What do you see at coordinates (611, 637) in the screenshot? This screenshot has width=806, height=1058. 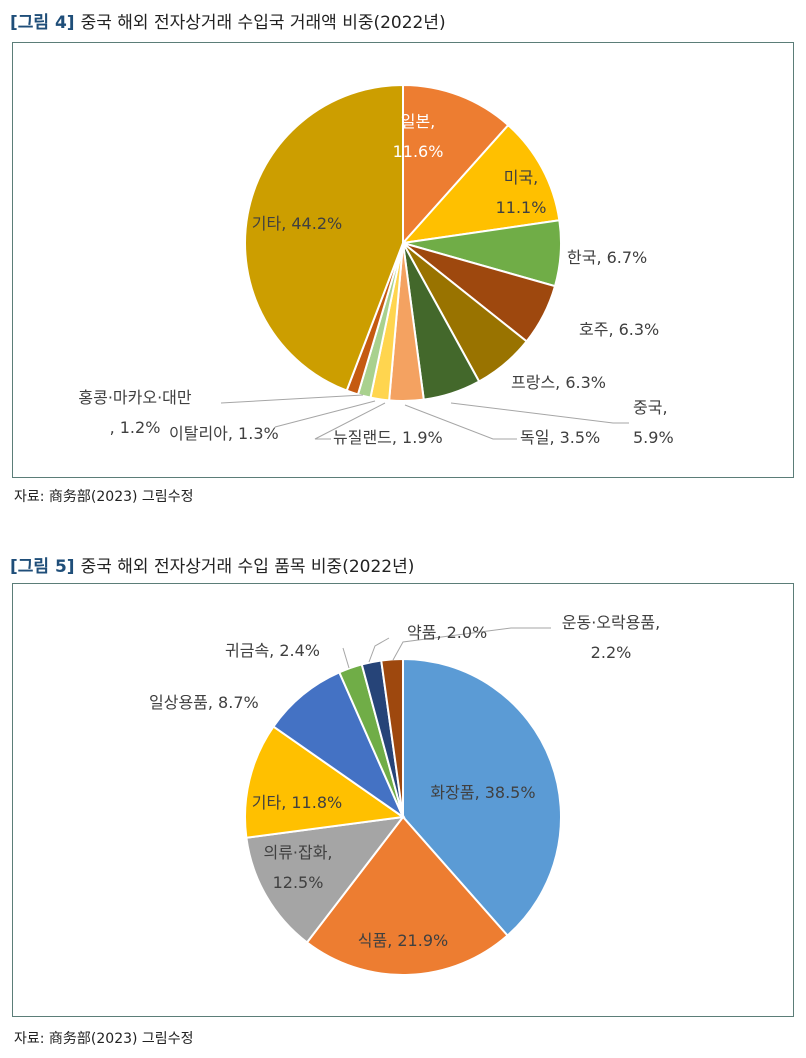 I see `data-label-8: 운동·오락용품, 2.2%` at bounding box center [611, 637].